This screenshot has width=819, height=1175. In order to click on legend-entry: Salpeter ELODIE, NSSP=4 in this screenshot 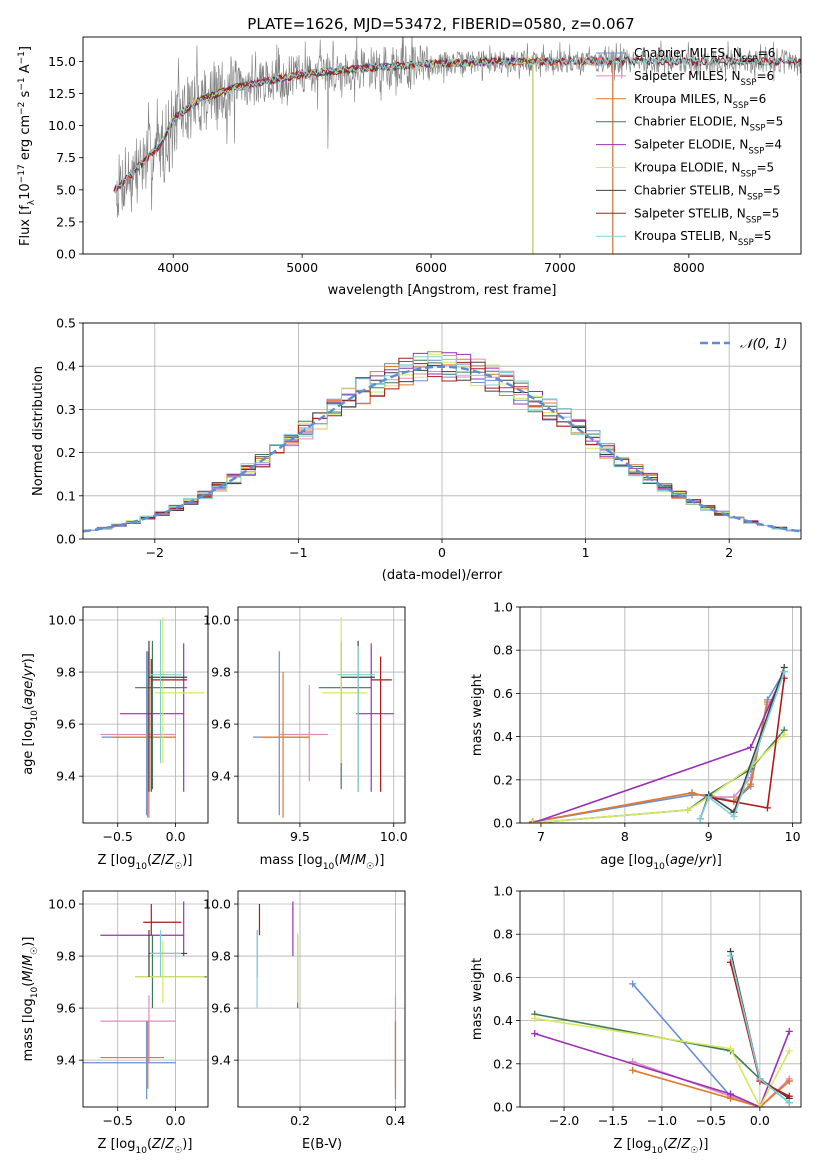, I will do `click(708, 147)`.